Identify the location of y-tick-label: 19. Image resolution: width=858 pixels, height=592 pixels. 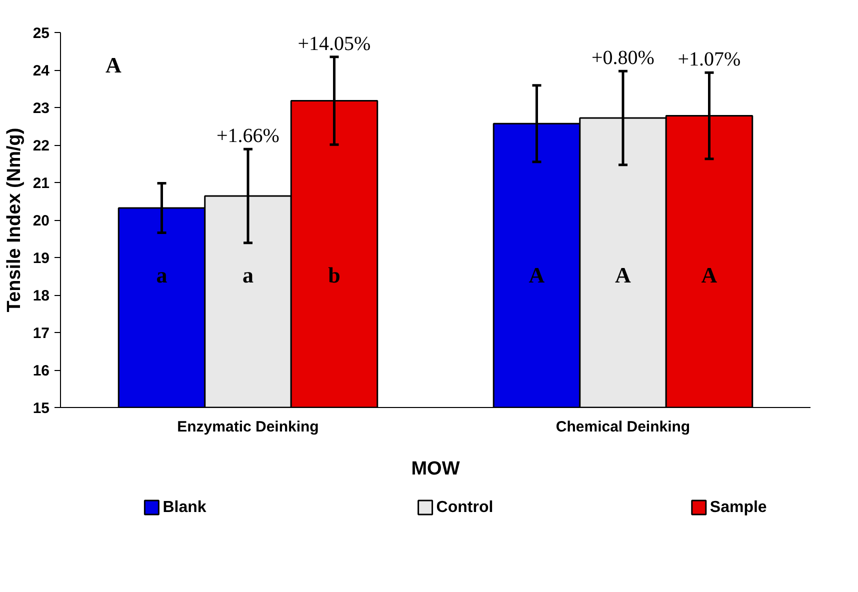
(41, 258).